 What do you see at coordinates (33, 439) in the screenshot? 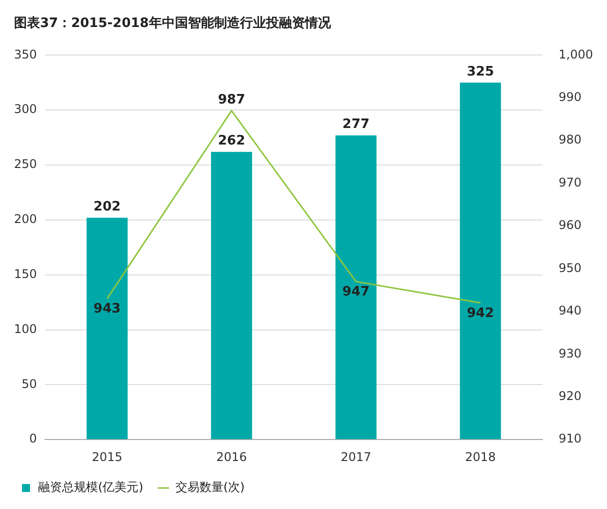
I see `y-tick-label: 0` at bounding box center [33, 439].